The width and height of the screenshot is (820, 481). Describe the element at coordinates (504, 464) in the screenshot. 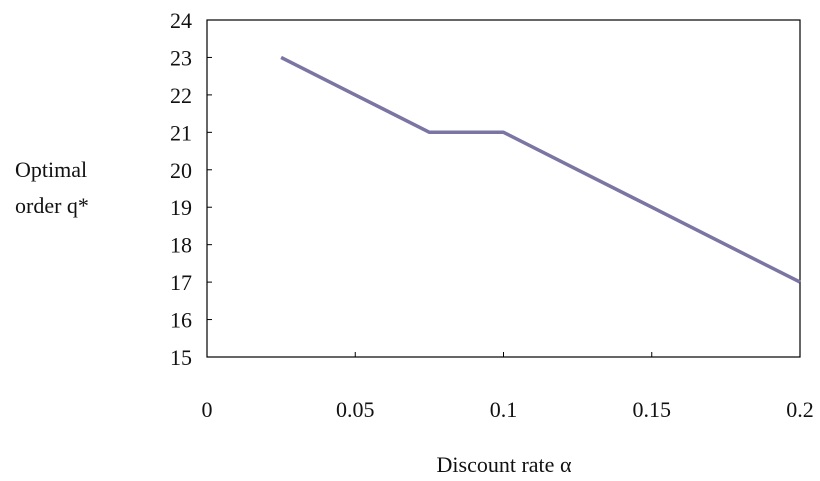

I see `x-axis-label: Discount rate α` at that location.